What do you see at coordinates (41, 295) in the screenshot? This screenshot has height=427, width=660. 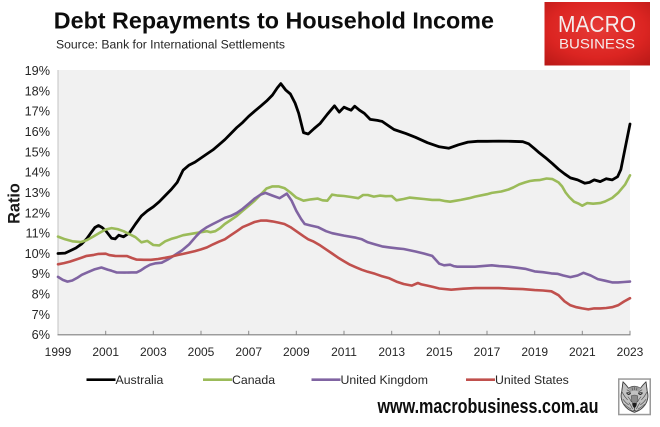 I see `svg-text: 8%` at bounding box center [41, 295].